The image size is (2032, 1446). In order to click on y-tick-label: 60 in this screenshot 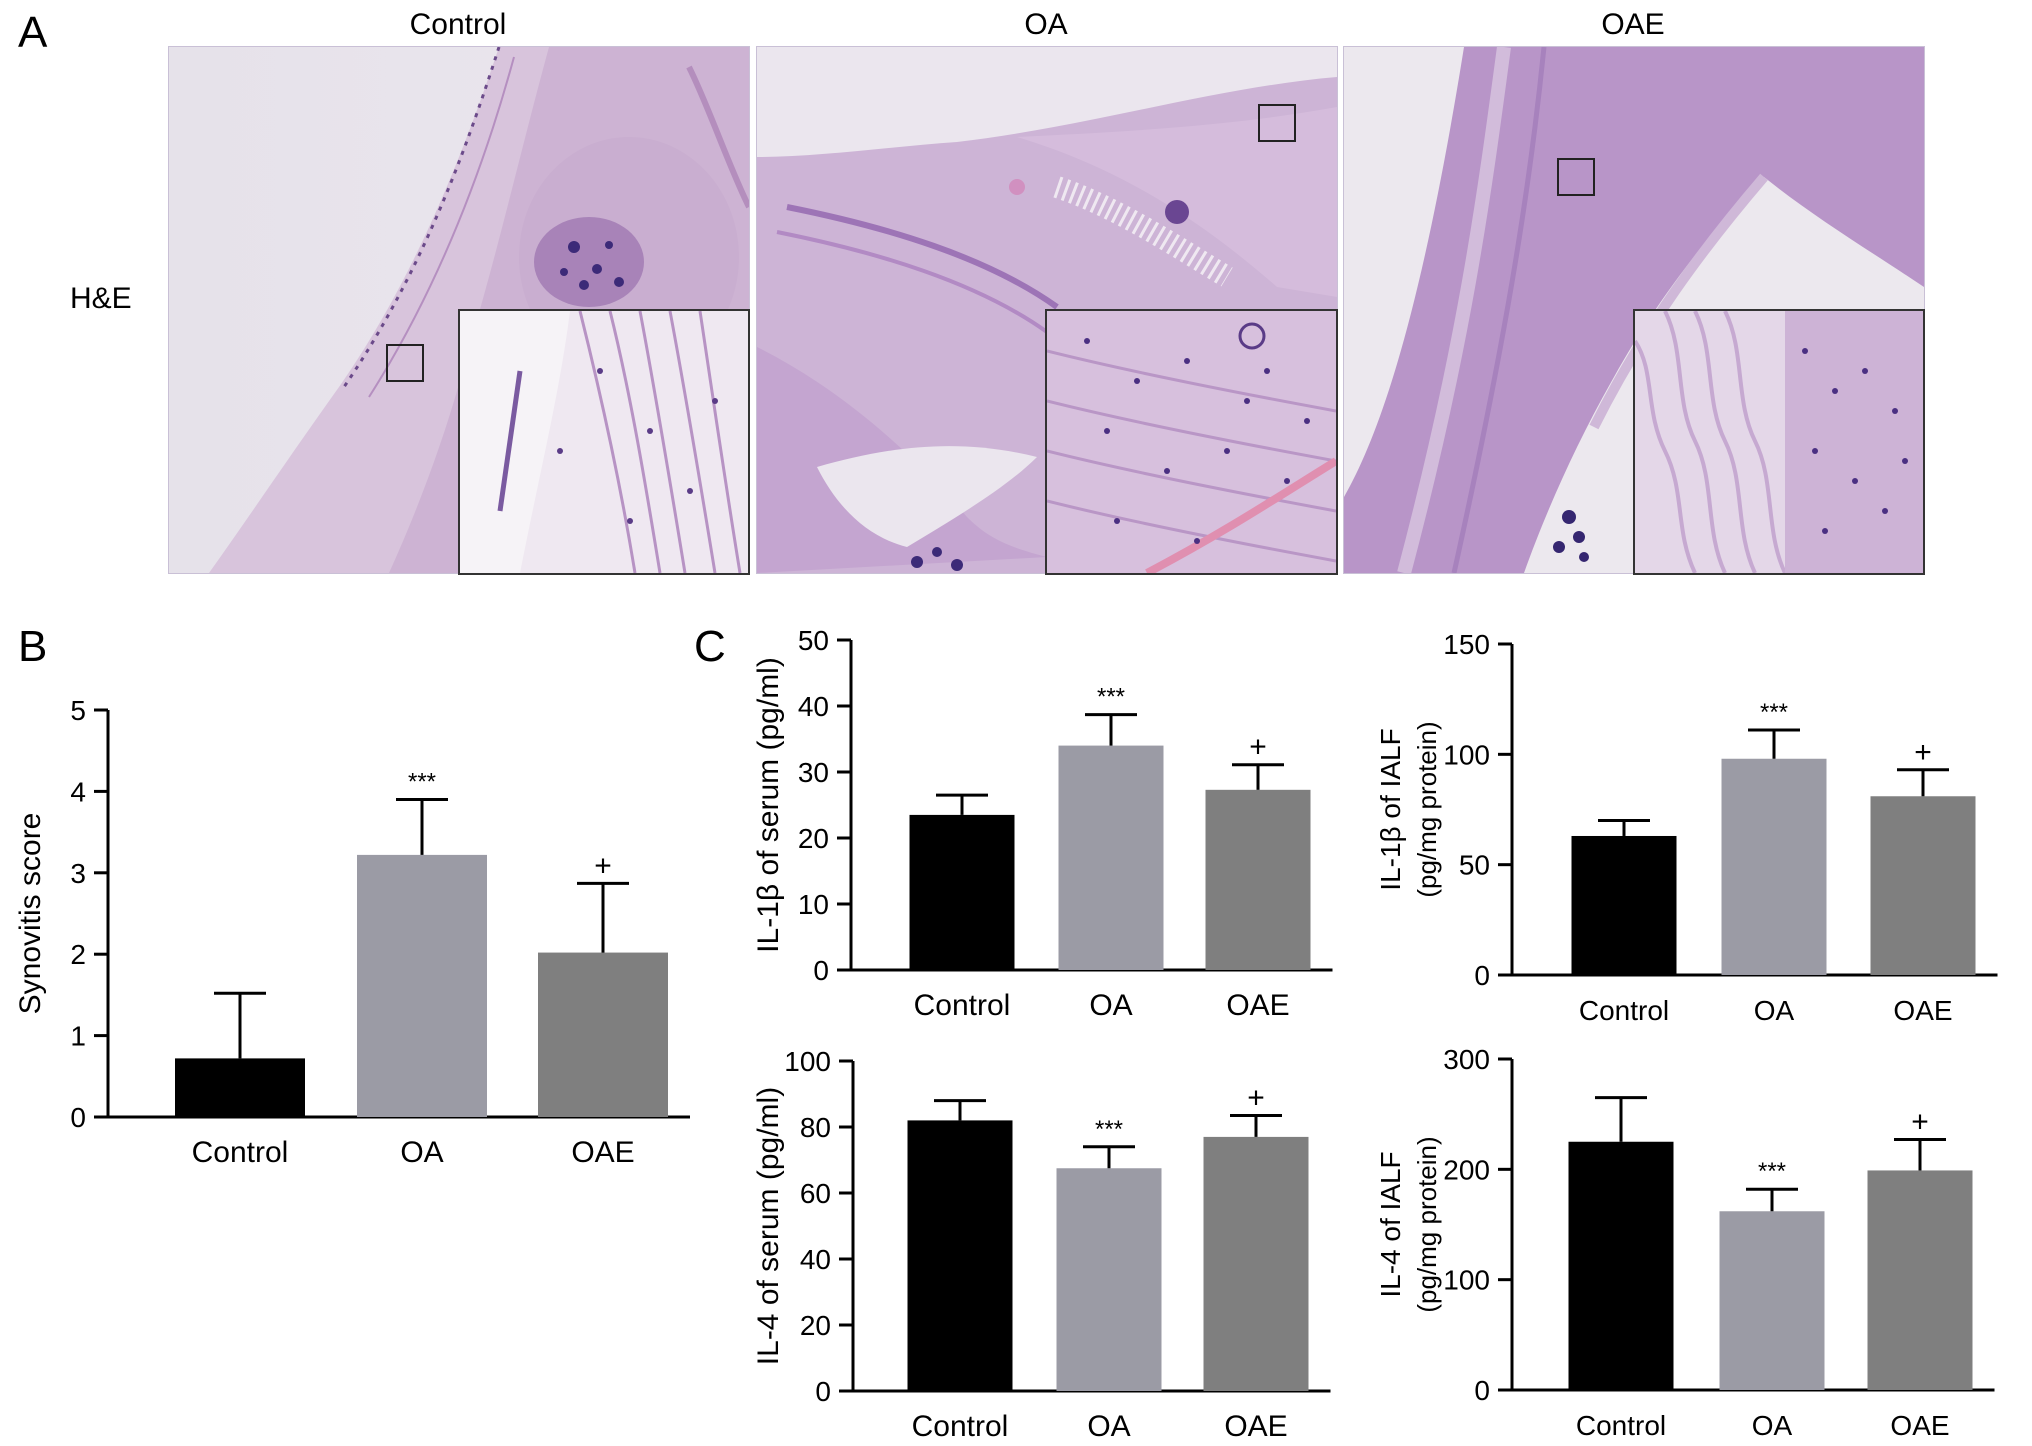, I will do `click(815, 1193)`.